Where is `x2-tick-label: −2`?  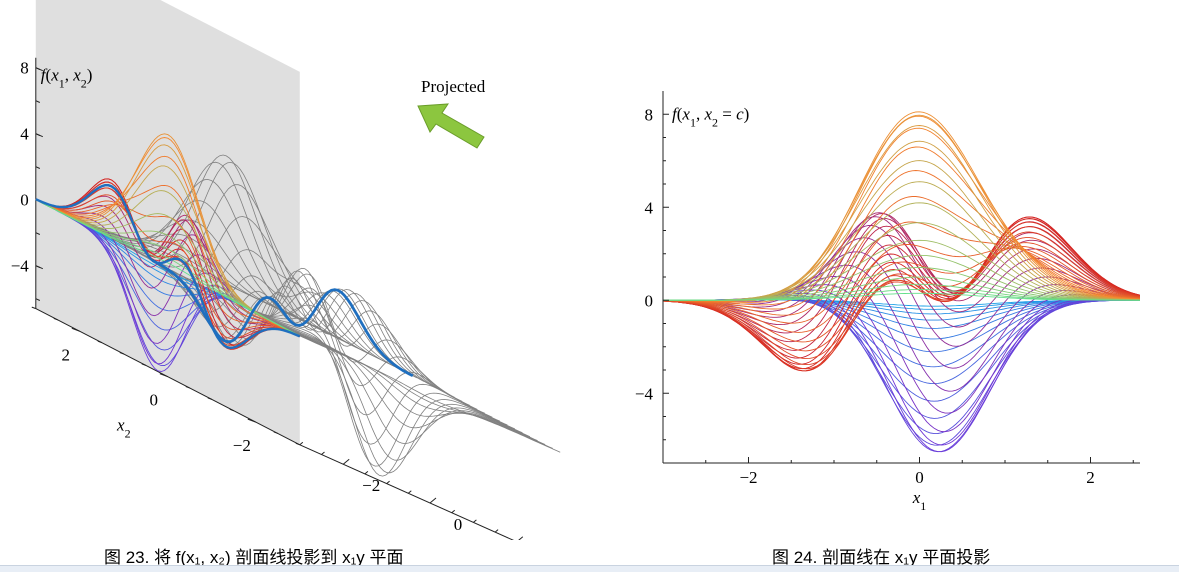 x2-tick-label: −2 is located at coordinates (242, 445).